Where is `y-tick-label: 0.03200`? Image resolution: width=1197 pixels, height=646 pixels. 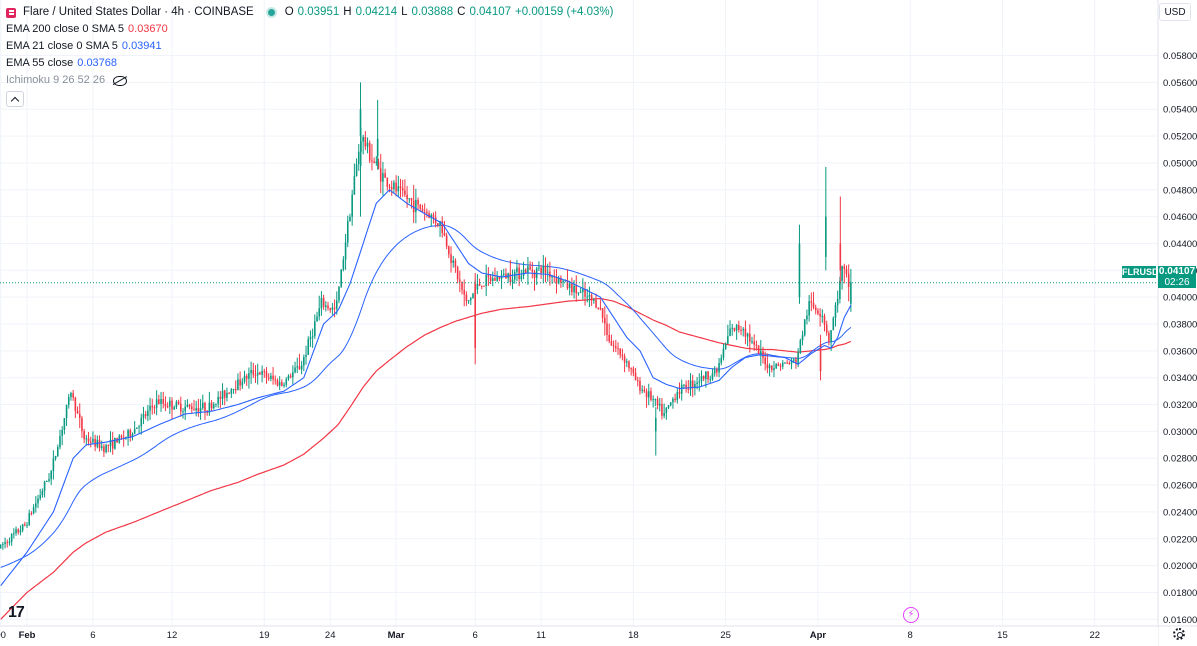 y-tick-label: 0.03200 is located at coordinates (1180, 405).